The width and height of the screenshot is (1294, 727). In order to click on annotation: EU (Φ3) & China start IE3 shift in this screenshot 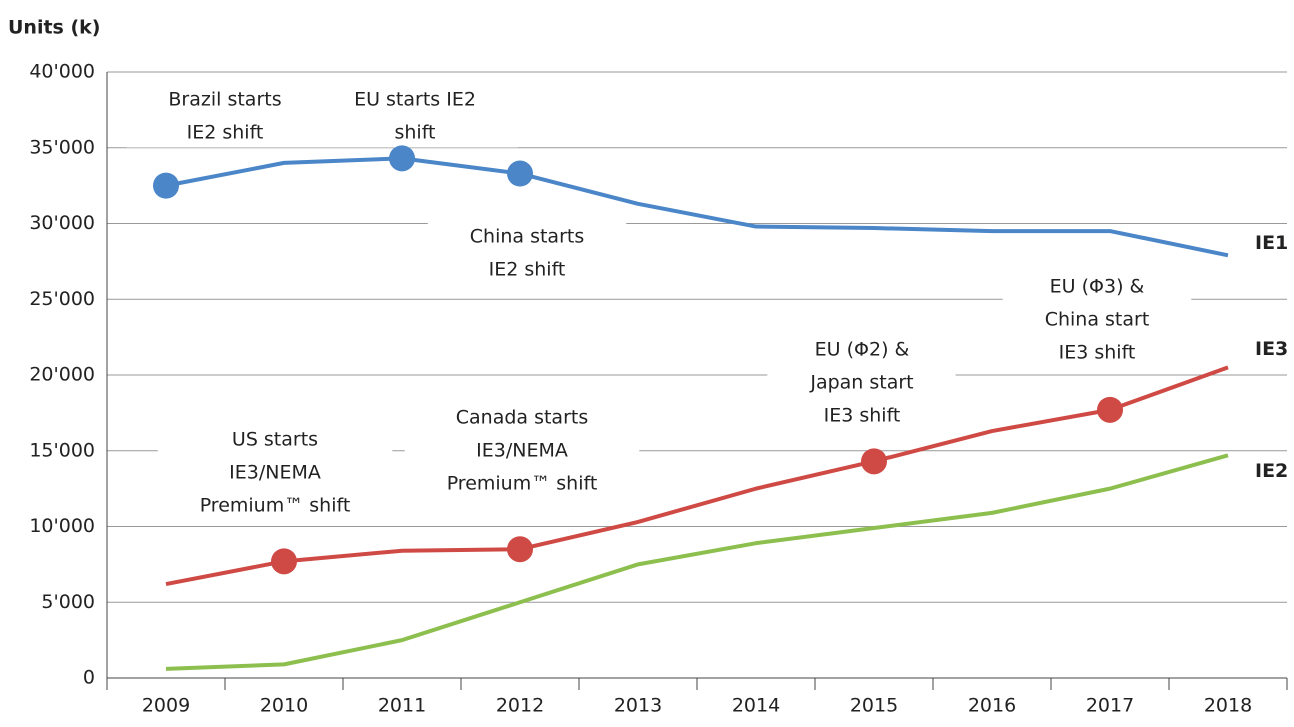, I will do `click(1097, 319)`.